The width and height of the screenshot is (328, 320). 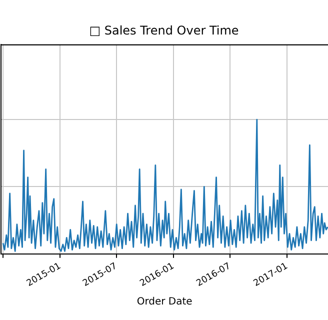 What do you see at coordinates (164, 30) in the screenshot?
I see `chart-title: □ Sales Trend Over Time` at bounding box center [164, 30].